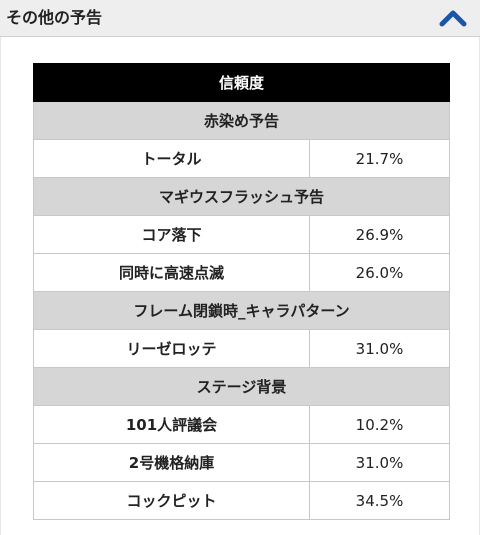  I want to click on category-row: ステージ背景, so click(241, 386).